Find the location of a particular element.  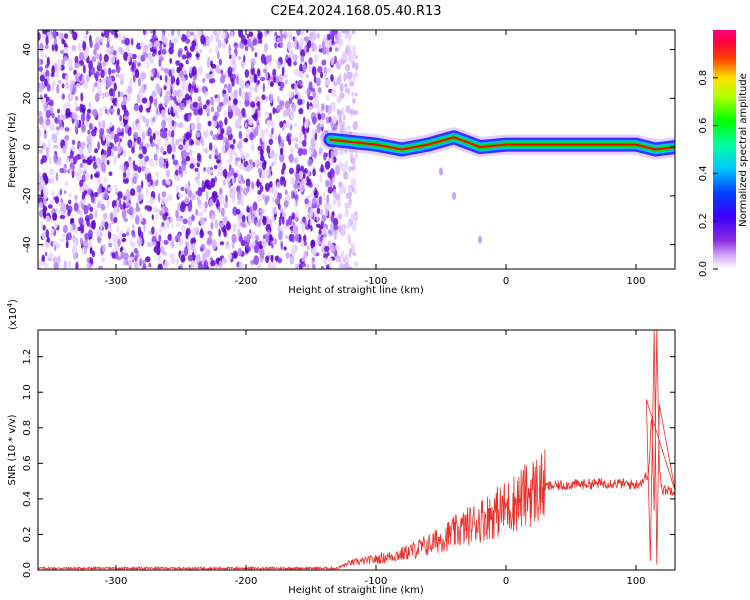

snr-y-tick-label: 0.4 is located at coordinates (27, 499).